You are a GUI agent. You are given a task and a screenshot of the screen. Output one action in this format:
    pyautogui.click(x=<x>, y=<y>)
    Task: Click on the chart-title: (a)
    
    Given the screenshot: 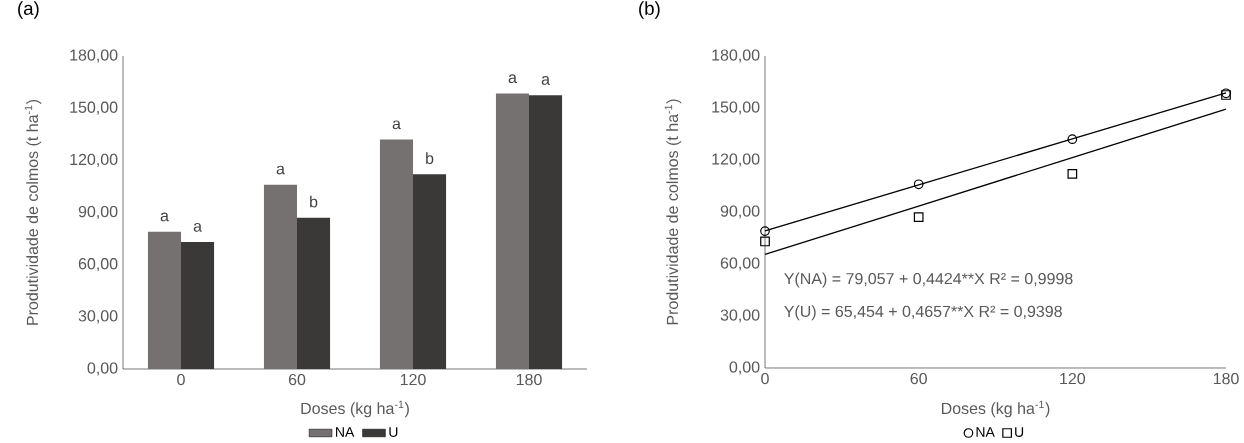 What is the action you would take?
    pyautogui.click(x=28, y=10)
    